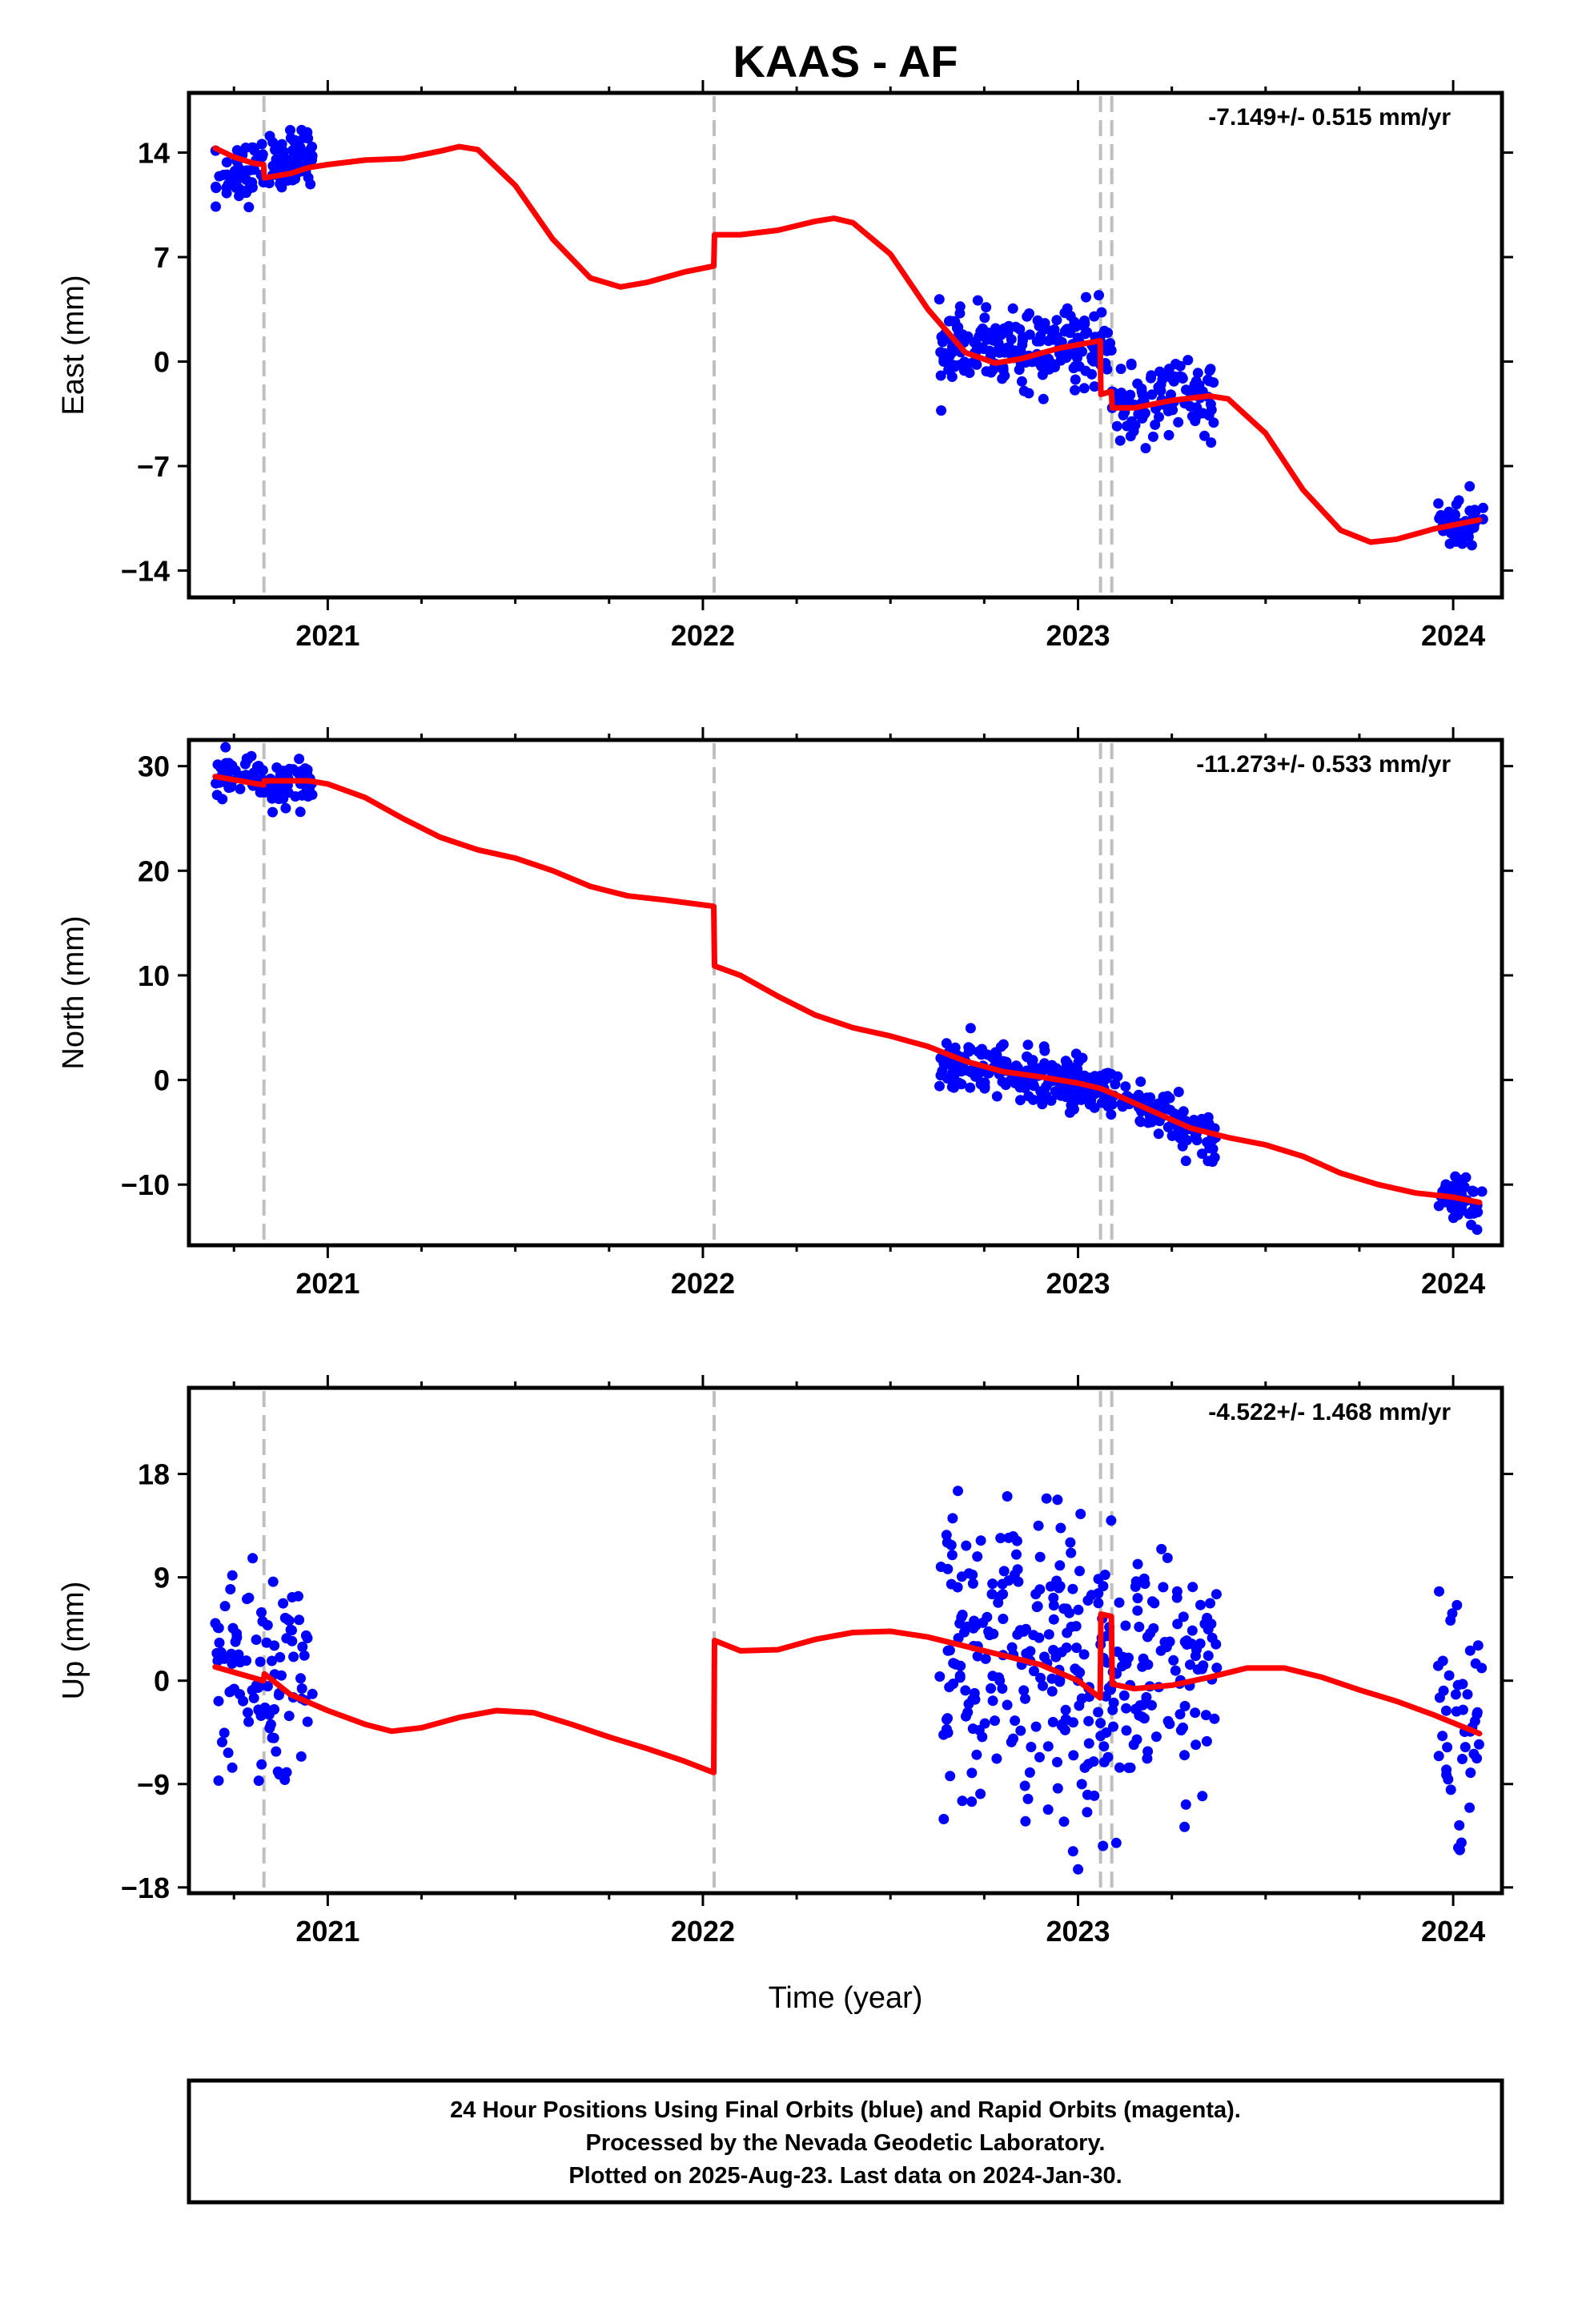 The height and width of the screenshot is (2324, 1582). Describe the element at coordinates (162, 1080) in the screenshot. I see `north-ytick-label: 0` at that location.